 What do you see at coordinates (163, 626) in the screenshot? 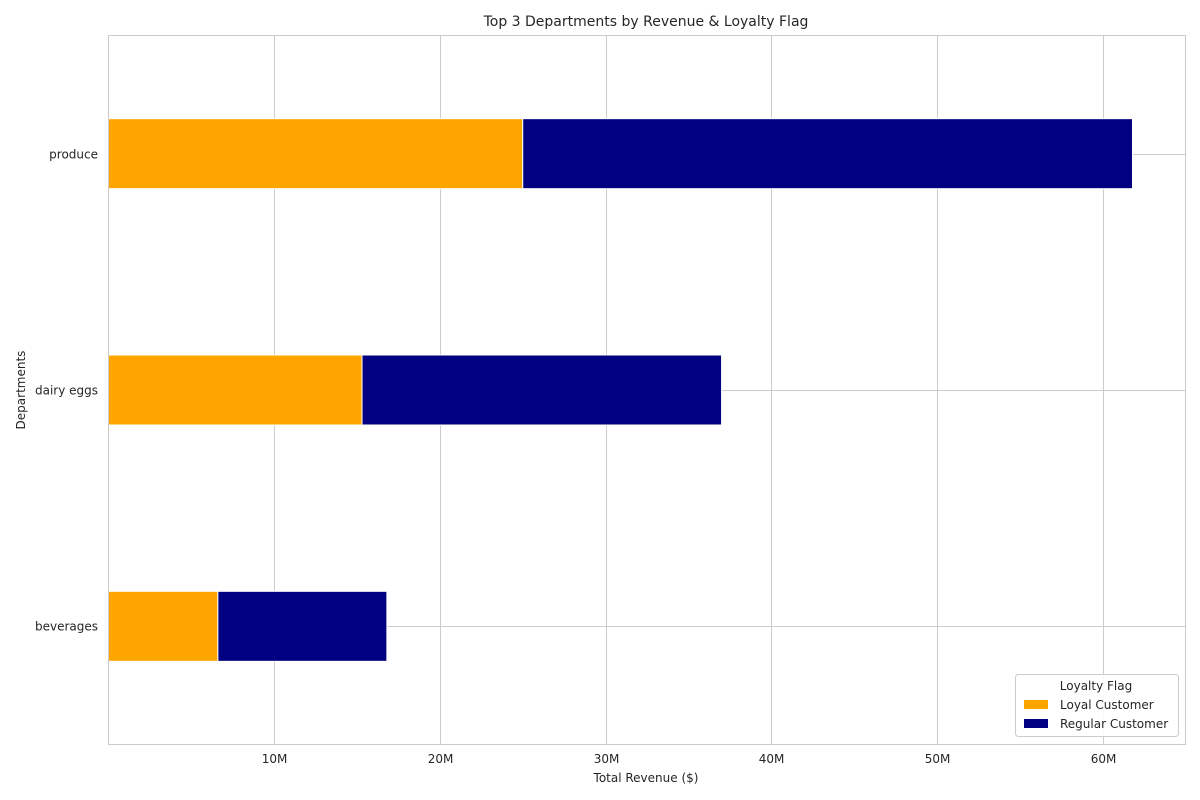
I see `bar-beverages-loyal` at bounding box center [163, 626].